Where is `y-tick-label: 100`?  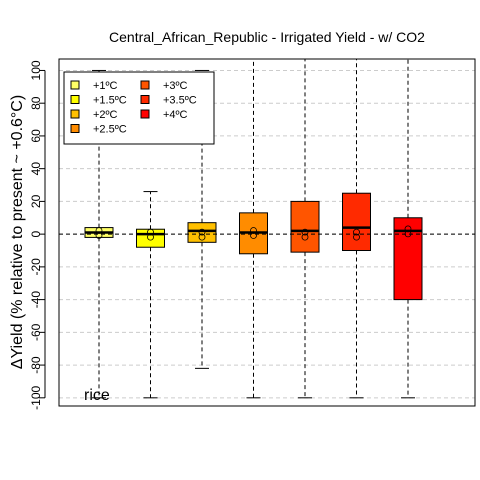 y-tick-label: 100 is located at coordinates (36, 70).